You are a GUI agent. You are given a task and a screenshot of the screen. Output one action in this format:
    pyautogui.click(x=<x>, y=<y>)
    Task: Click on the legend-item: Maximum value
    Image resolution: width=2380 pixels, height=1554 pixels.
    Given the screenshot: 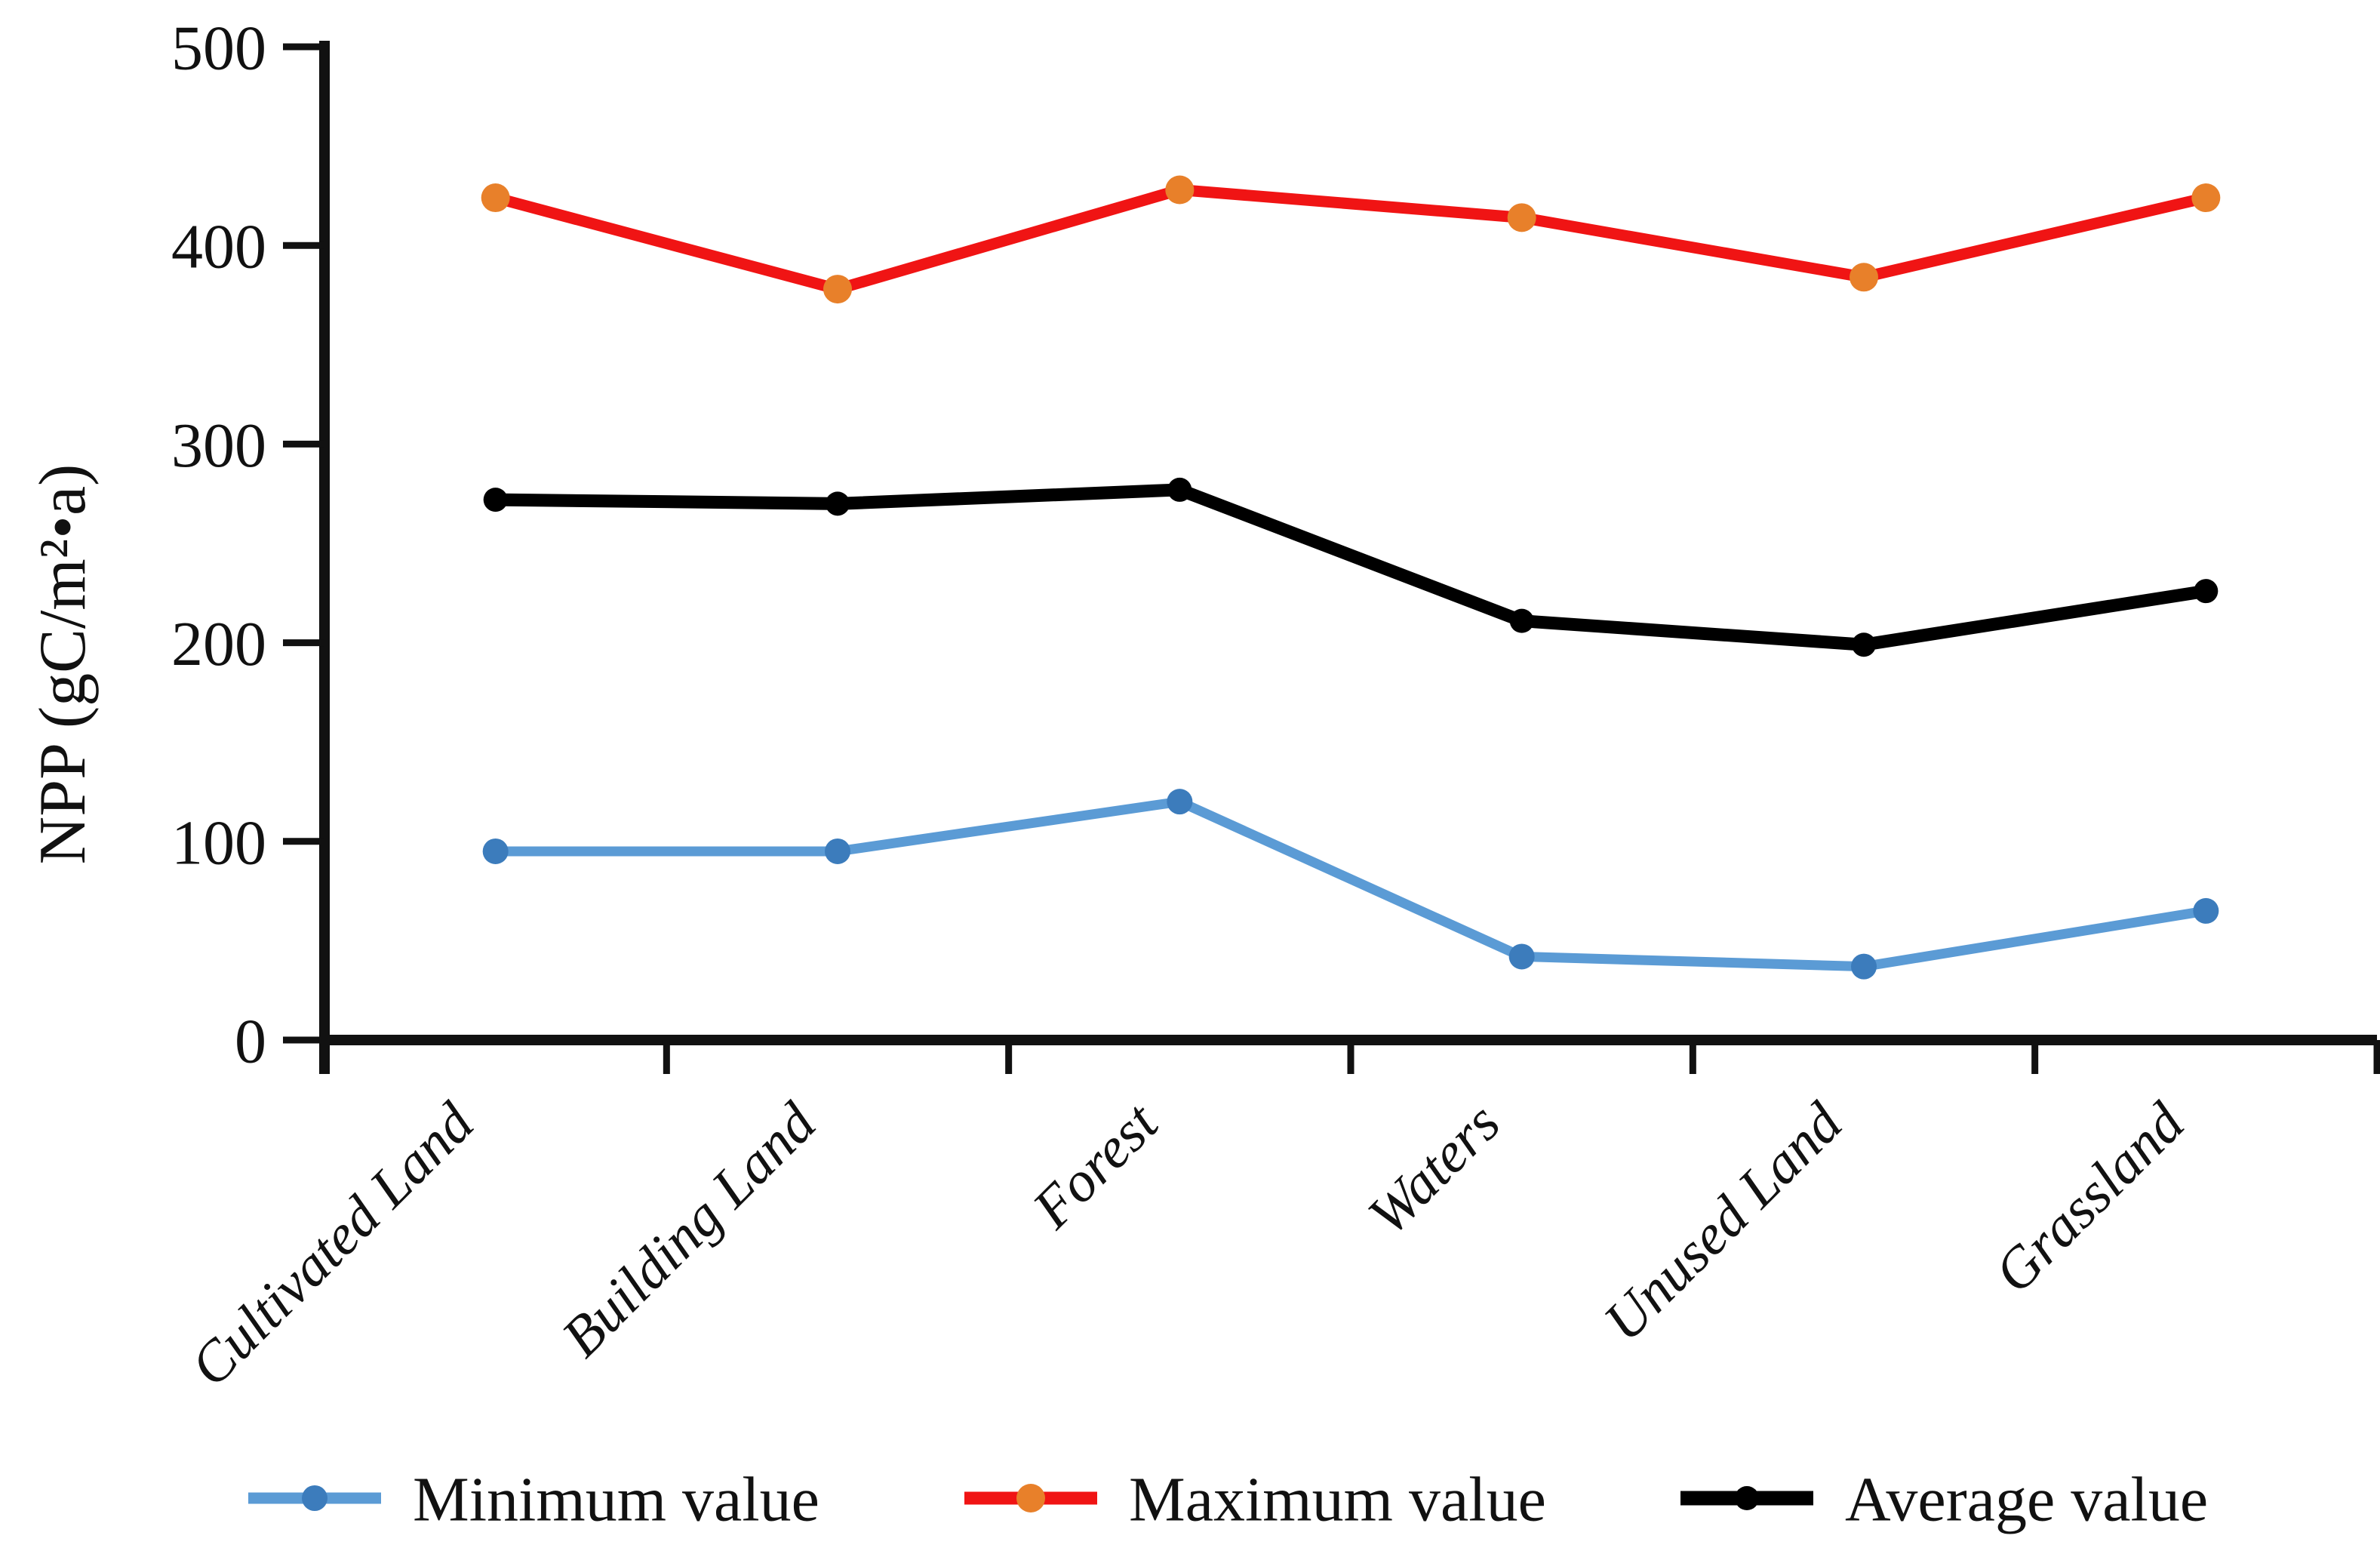 What is the action you would take?
    pyautogui.click(x=1255, y=1500)
    